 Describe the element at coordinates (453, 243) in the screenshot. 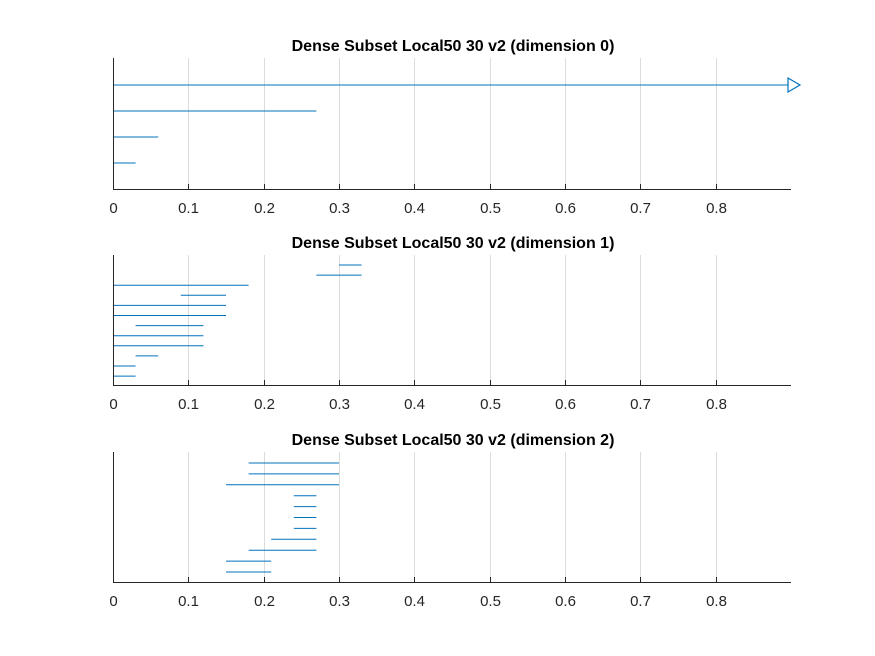

I see `subplot-title: Dense Subset Local50 30 v2 (dimension 1)` at that location.